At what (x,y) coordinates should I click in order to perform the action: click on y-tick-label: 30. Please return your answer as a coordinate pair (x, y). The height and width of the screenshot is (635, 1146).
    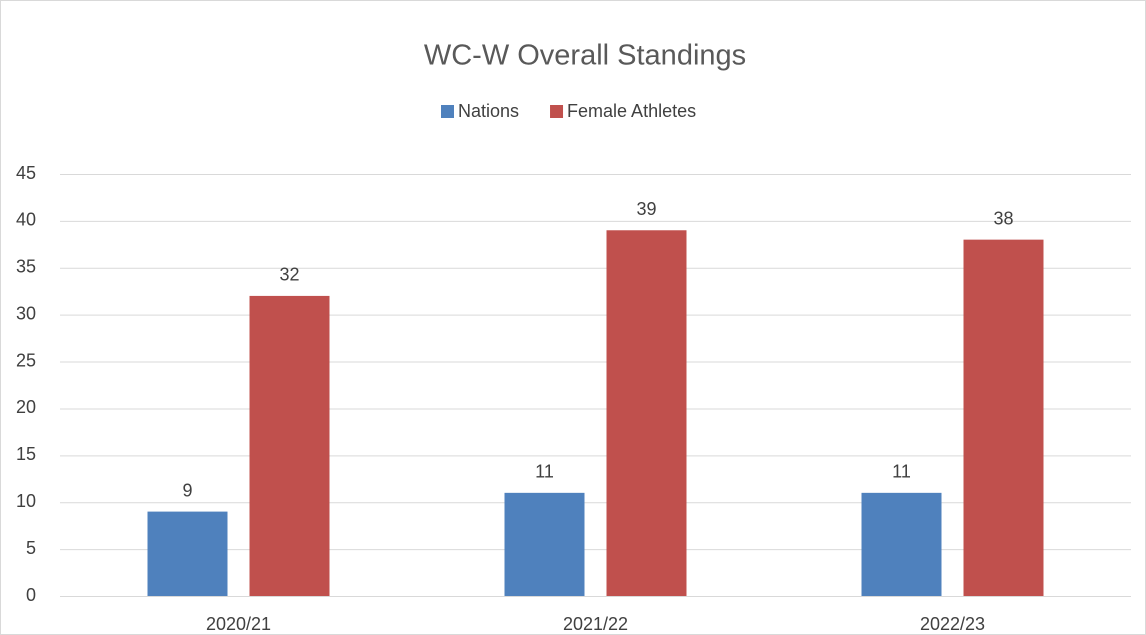
    Looking at the image, I should click on (26, 313).